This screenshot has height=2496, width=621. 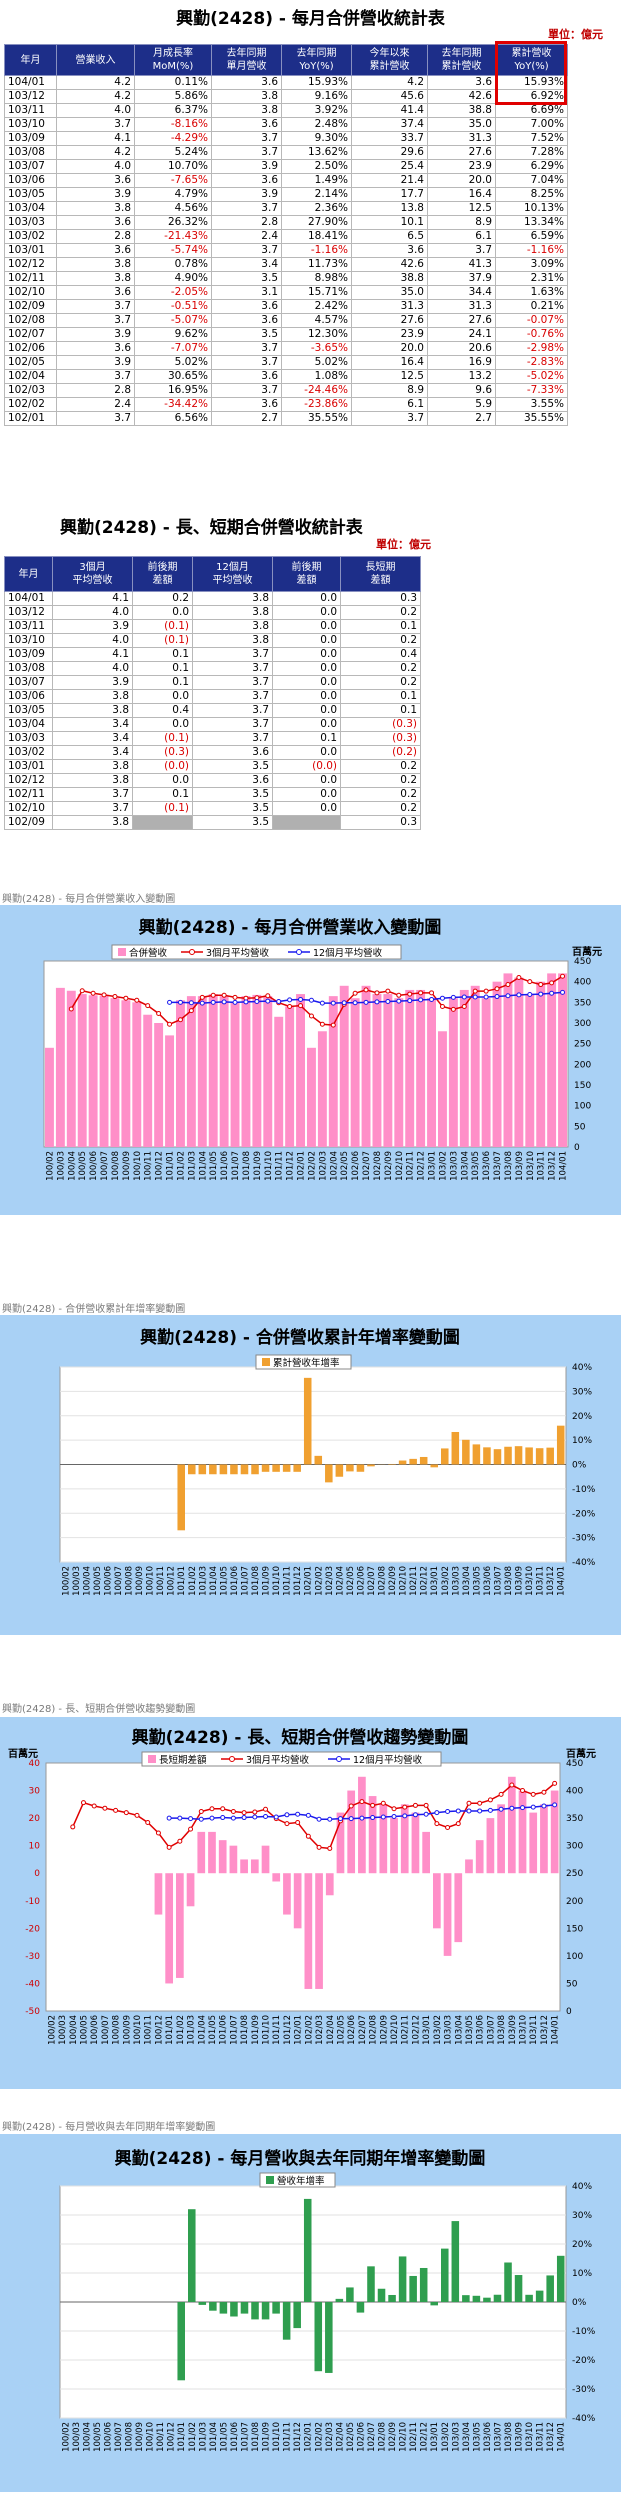 I want to click on period-cell: 103/10, so click(x=29, y=641).